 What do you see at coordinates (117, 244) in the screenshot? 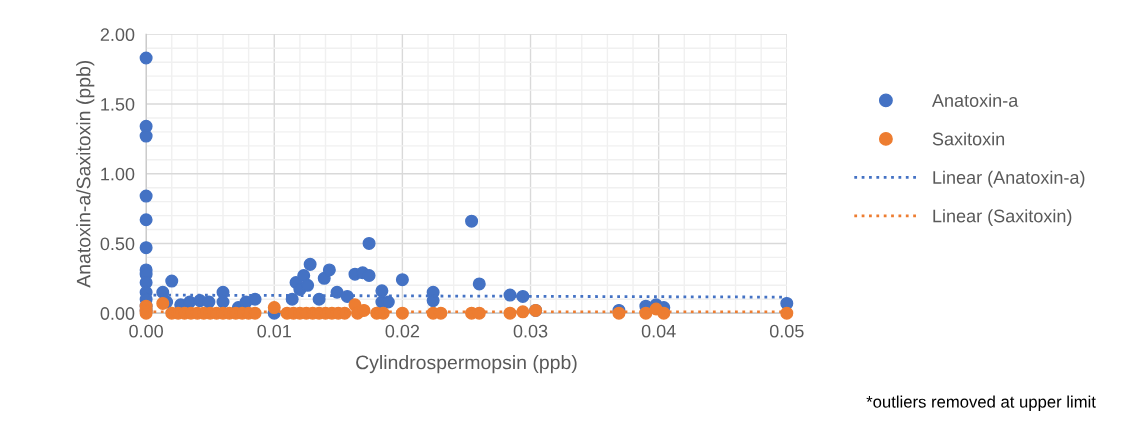
I see `y-tick-label: 0.50` at bounding box center [117, 244].